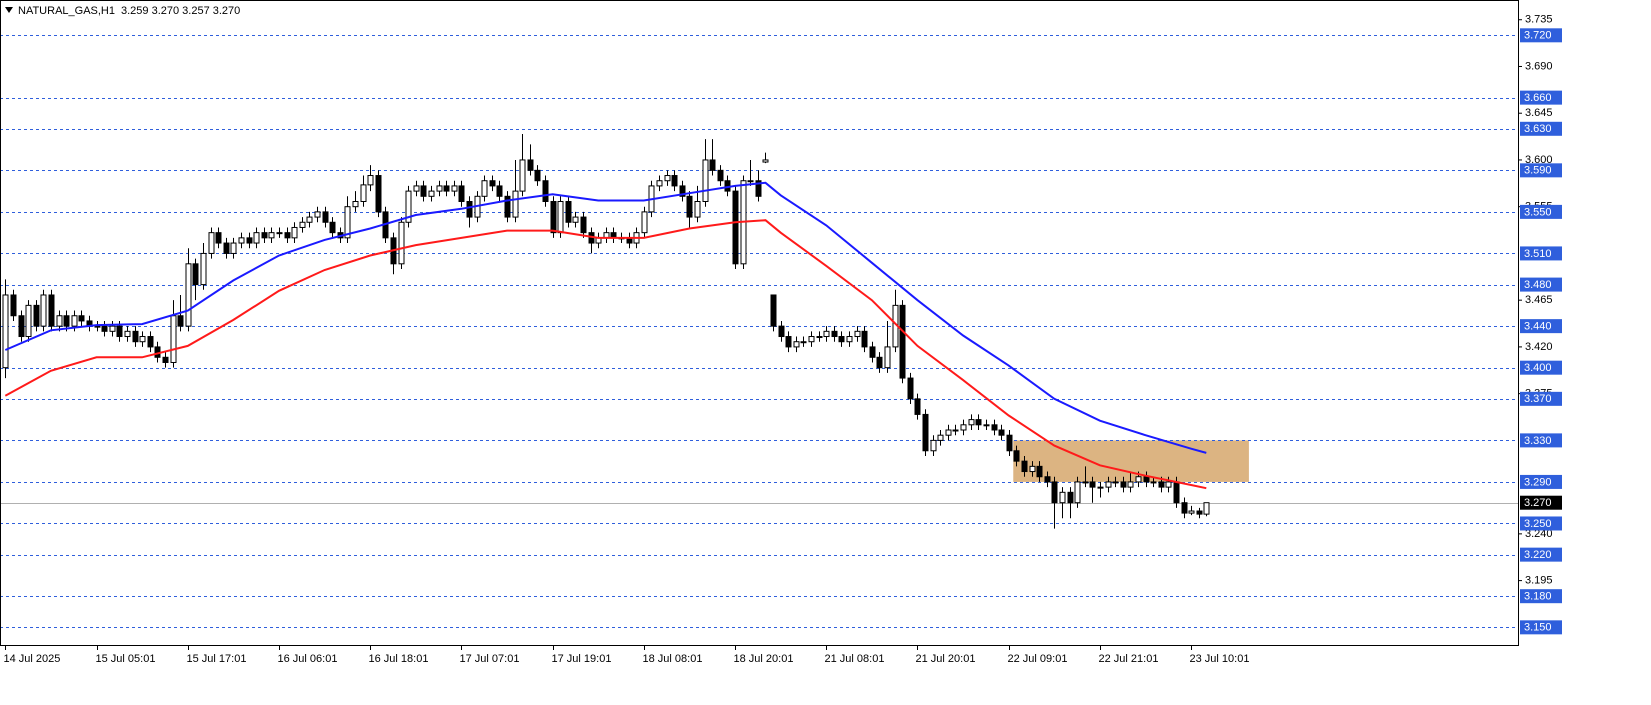 This screenshot has height=705, width=1651. I want to click on level-label: 3.510, so click(1538, 254).